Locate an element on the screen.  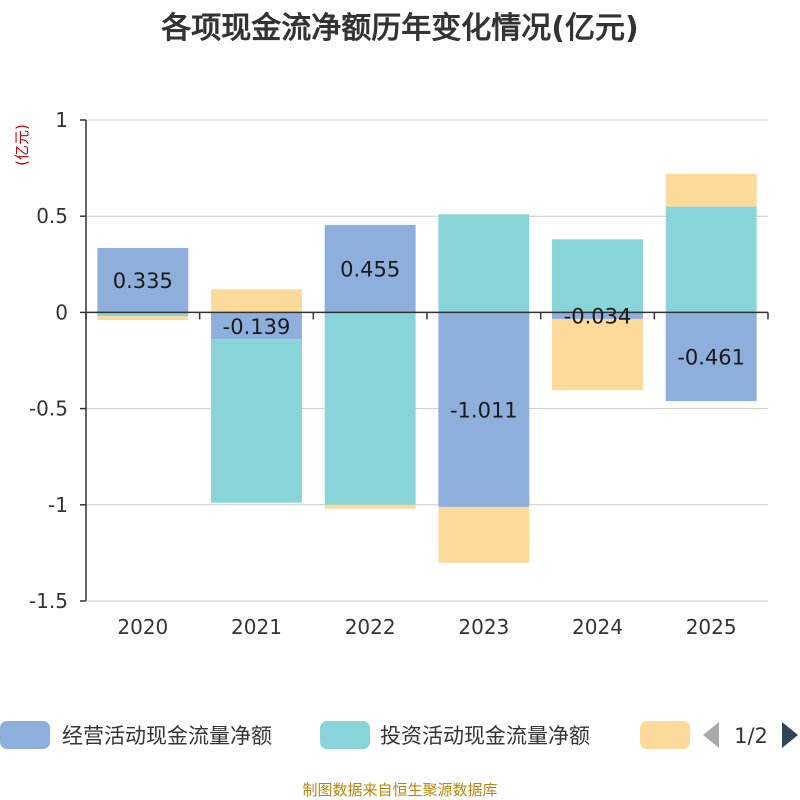
x-tick-label: 2025 is located at coordinates (711, 627).